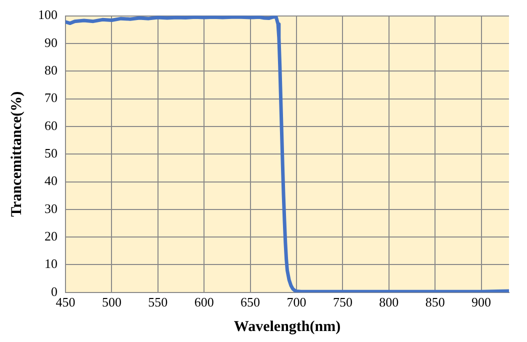 The height and width of the screenshot is (342, 527). Describe the element at coordinates (296, 302) in the screenshot. I see `x-tick-label: 700` at that location.